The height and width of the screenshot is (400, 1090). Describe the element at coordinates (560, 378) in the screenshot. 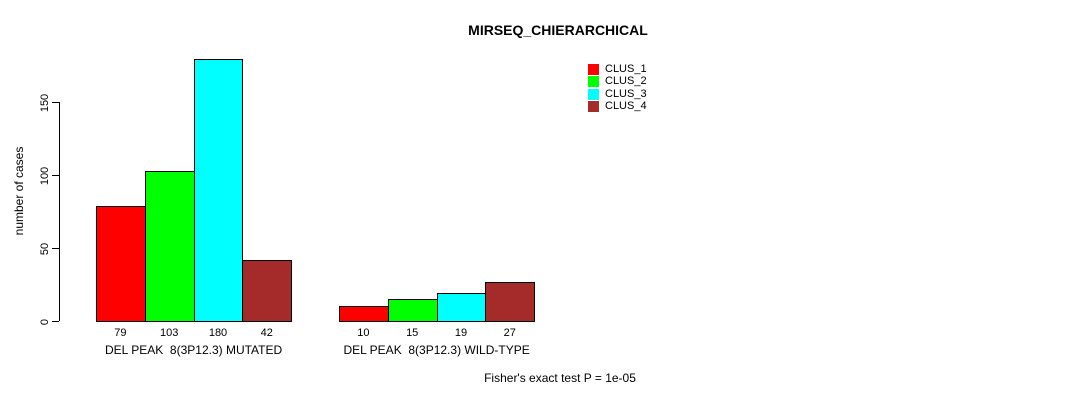

I see `annotation-text: Fisher's exact test P = 1e-05` at that location.